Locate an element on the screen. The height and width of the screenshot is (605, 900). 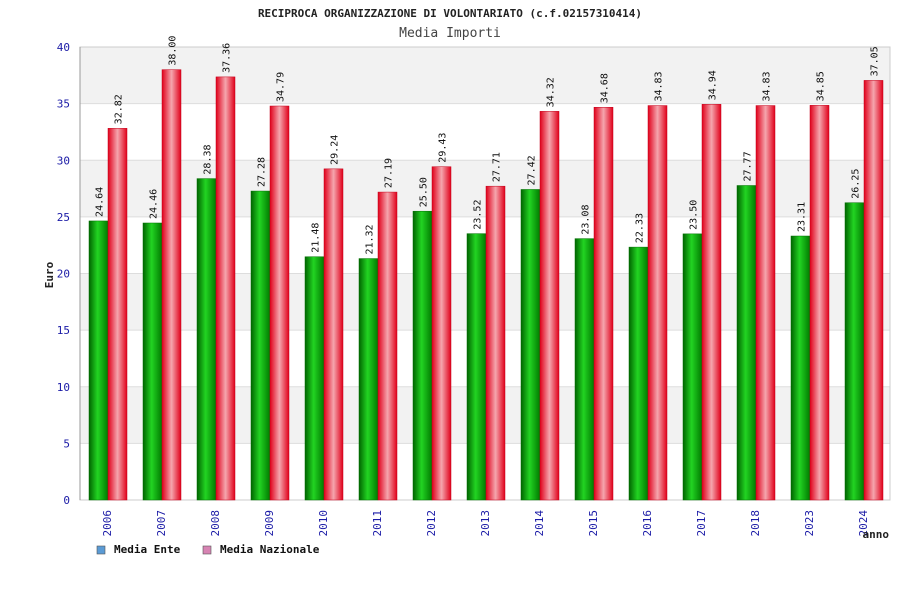
y-tick-label: 20 is located at coordinates (63, 274).